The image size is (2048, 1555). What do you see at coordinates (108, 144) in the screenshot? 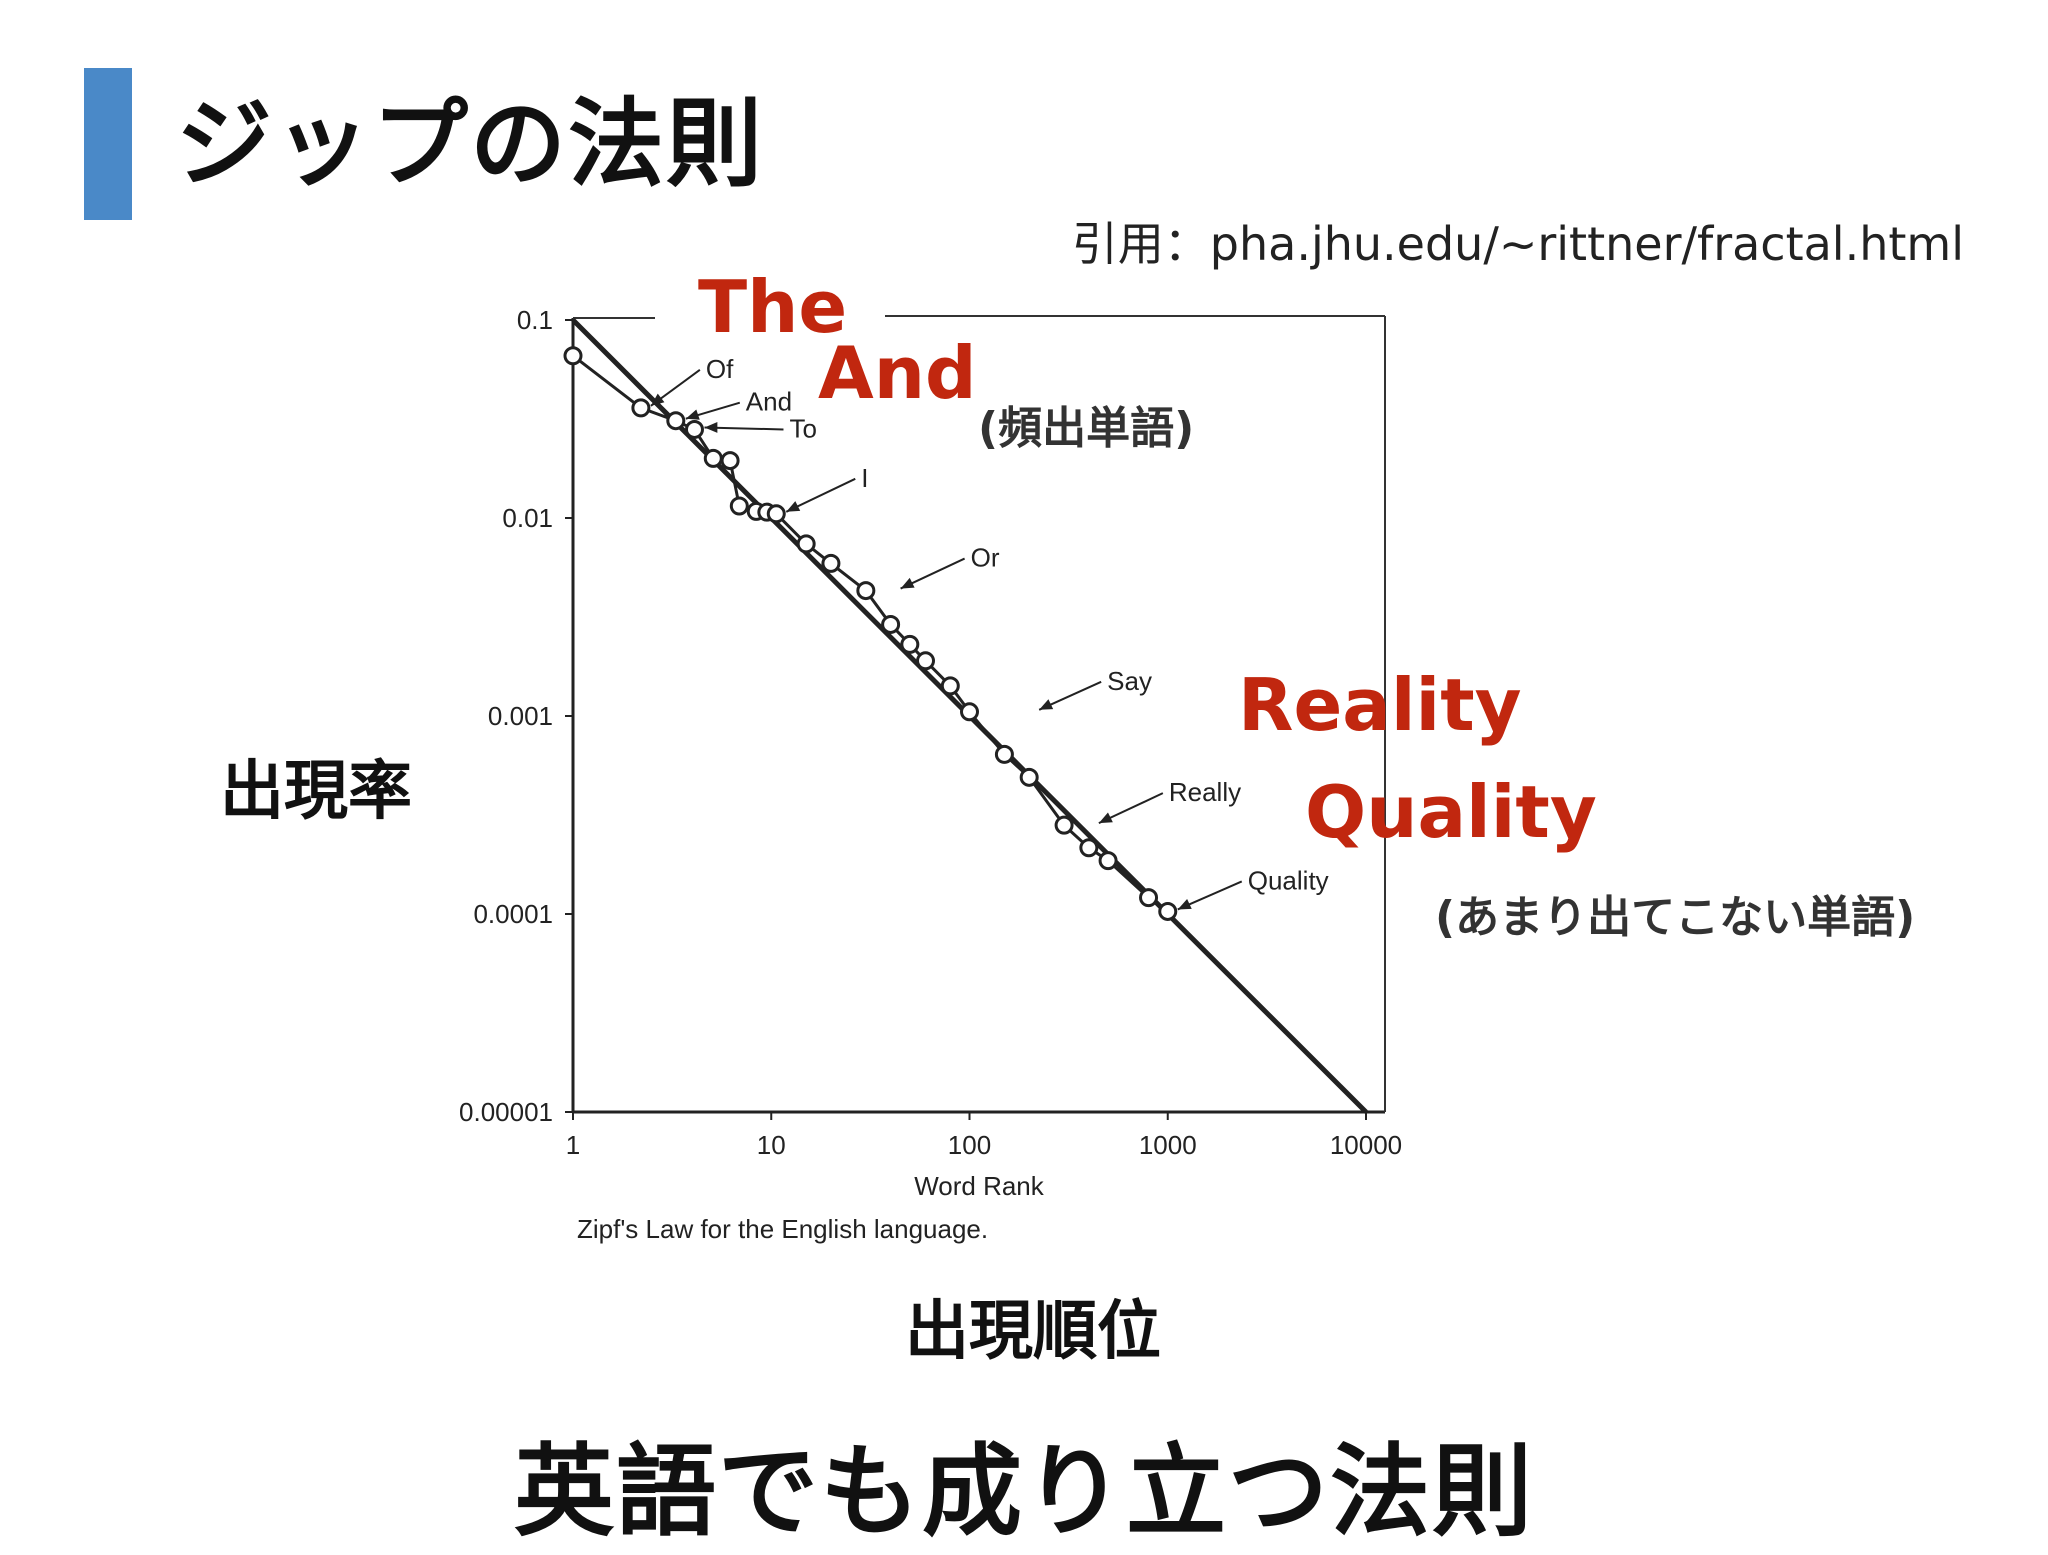
I see `title-accent-bar` at bounding box center [108, 144].